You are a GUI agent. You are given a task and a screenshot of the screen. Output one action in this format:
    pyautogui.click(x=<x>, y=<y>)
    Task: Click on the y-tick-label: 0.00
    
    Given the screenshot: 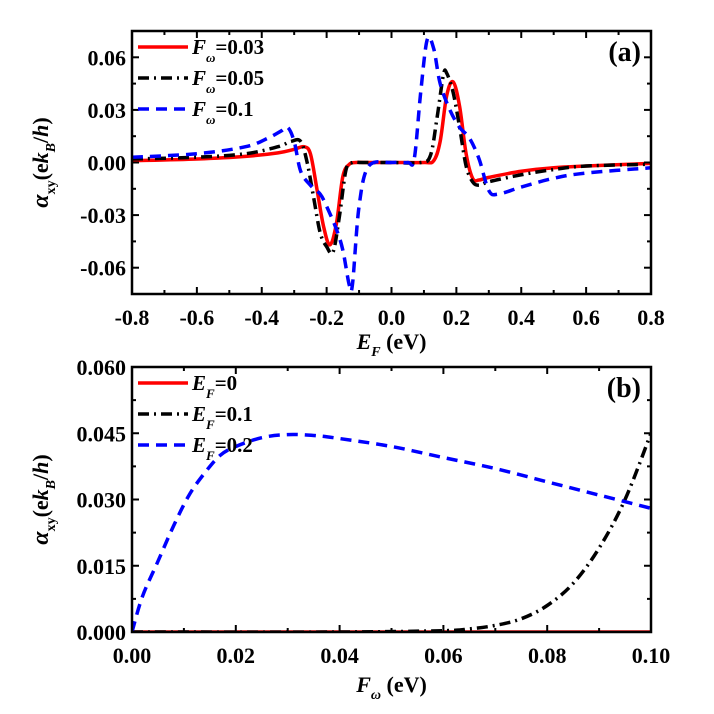 What is the action you would take?
    pyautogui.click(x=107, y=163)
    